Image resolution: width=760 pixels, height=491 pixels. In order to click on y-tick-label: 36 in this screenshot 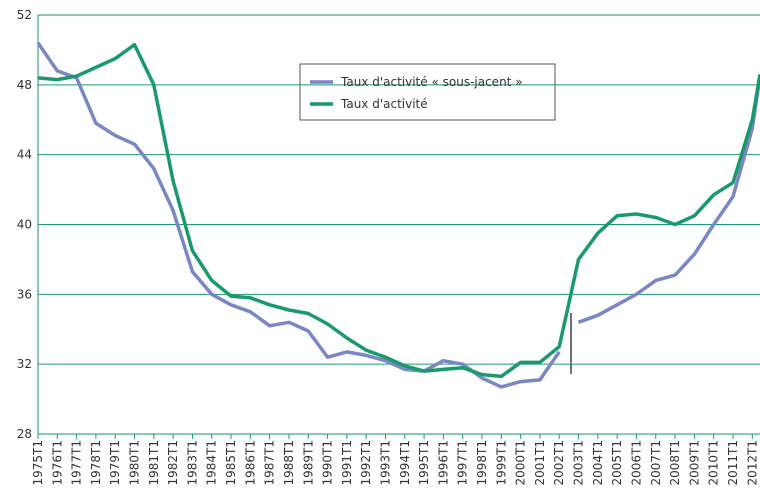, I will do `click(24, 294)`.